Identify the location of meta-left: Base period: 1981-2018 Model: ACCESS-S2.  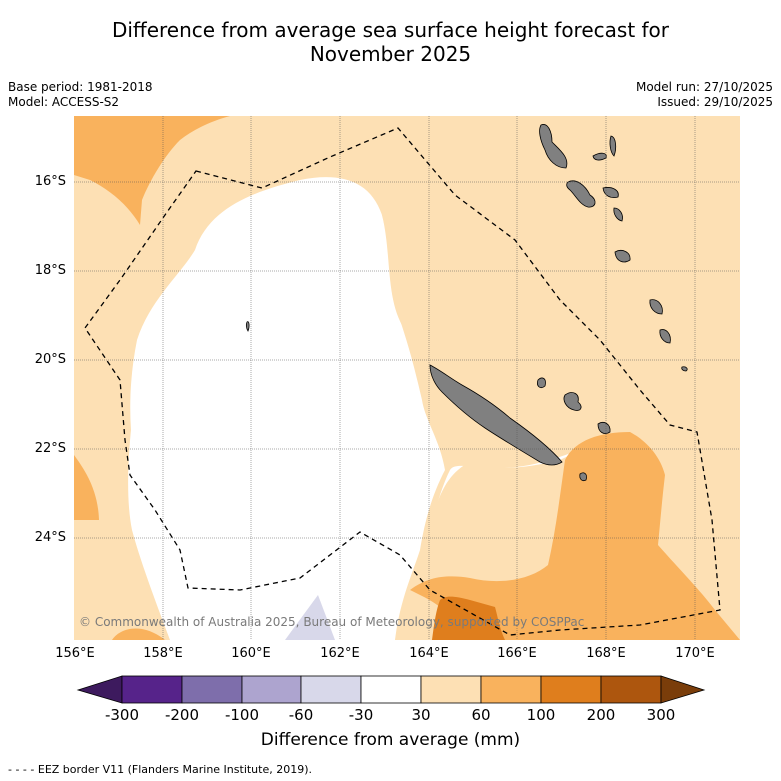
(80, 95).